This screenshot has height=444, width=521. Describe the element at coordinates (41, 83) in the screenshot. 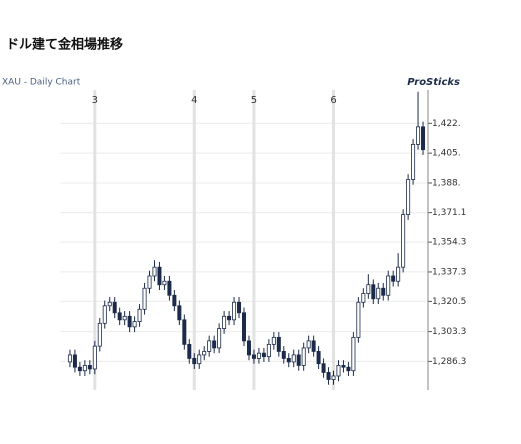

I see `chart-subtitle: XAU - Daily Chart` at that location.